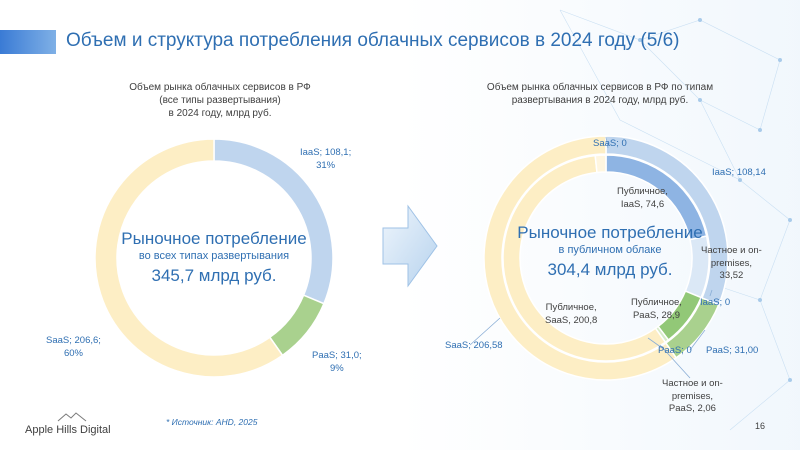 The image size is (800, 450). Describe the element at coordinates (28, 42) in the screenshot. I see `title-accent-bar` at that location.